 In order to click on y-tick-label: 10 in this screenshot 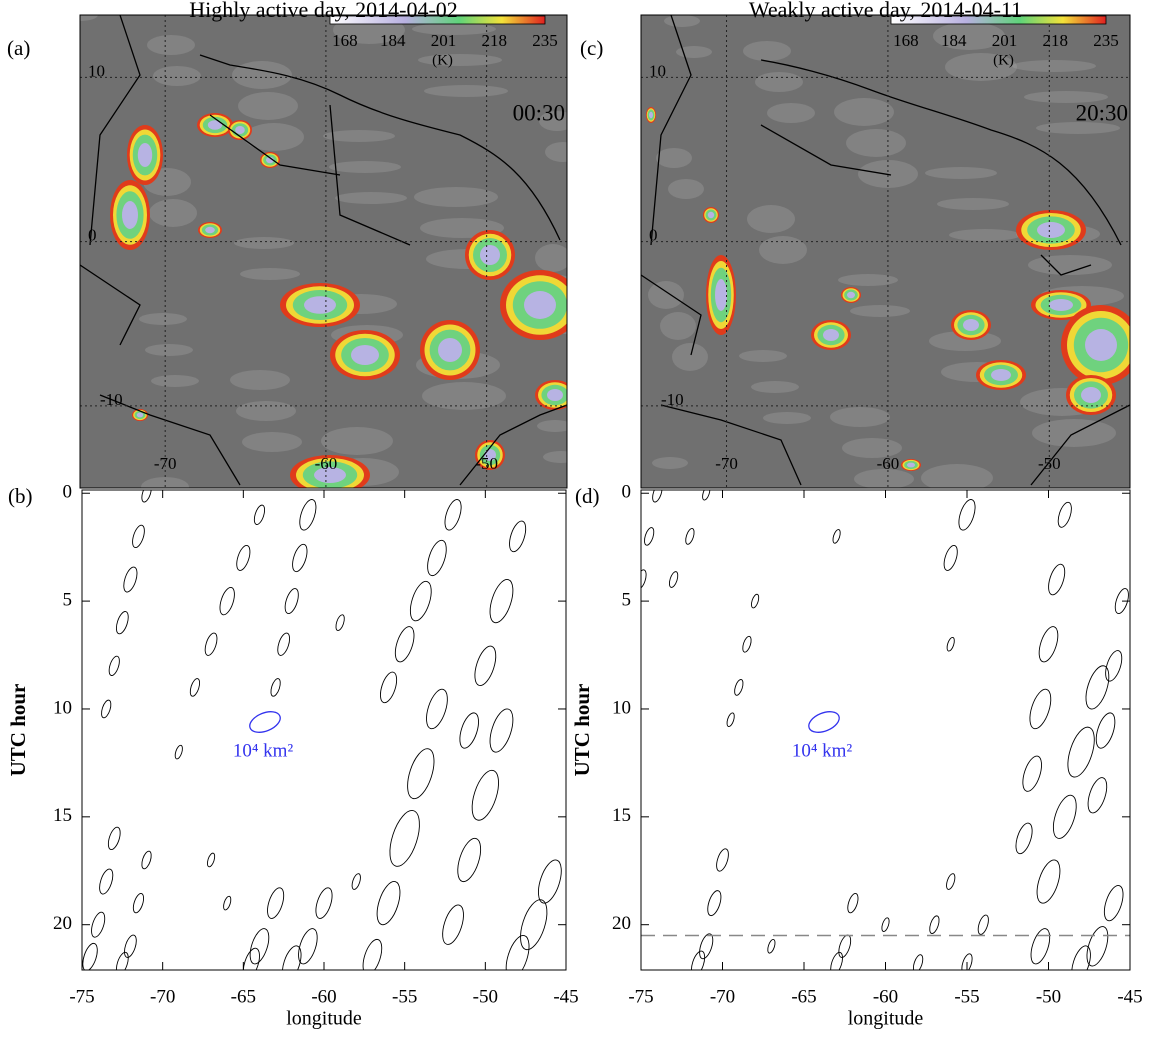, I will do `click(62, 707)`.